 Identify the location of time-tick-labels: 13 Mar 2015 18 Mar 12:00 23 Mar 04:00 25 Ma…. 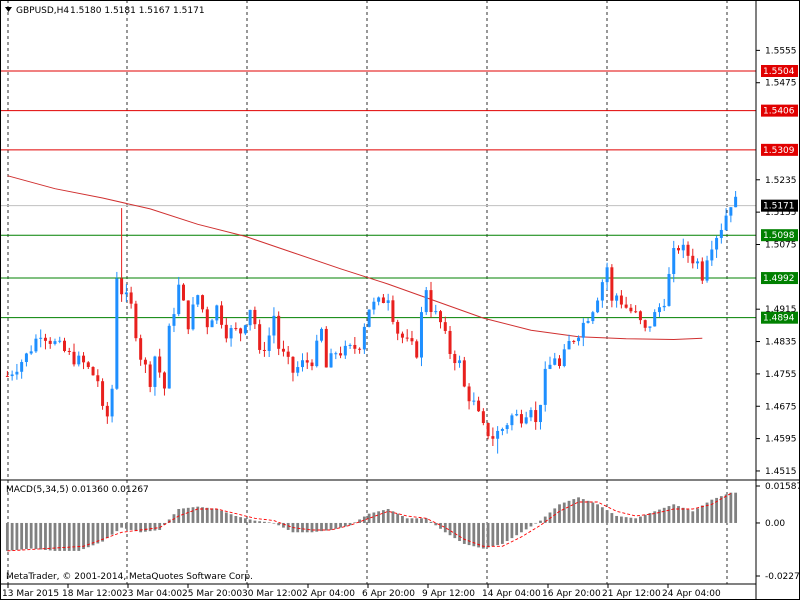
(361, 591).